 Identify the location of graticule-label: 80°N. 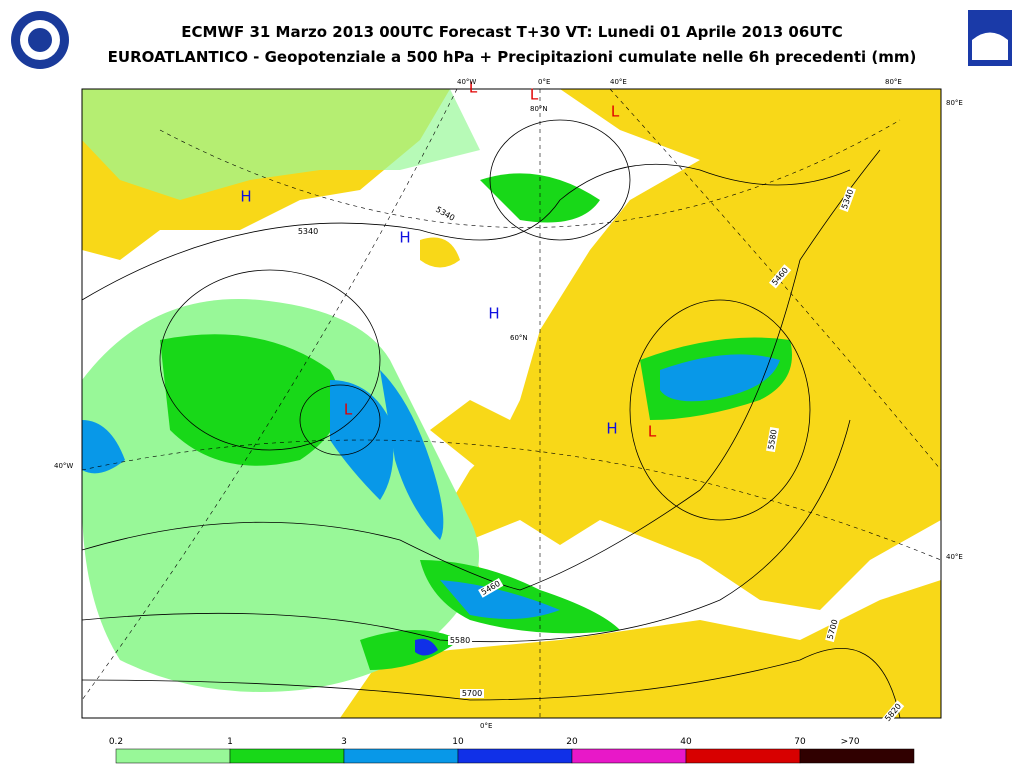
(539, 109).